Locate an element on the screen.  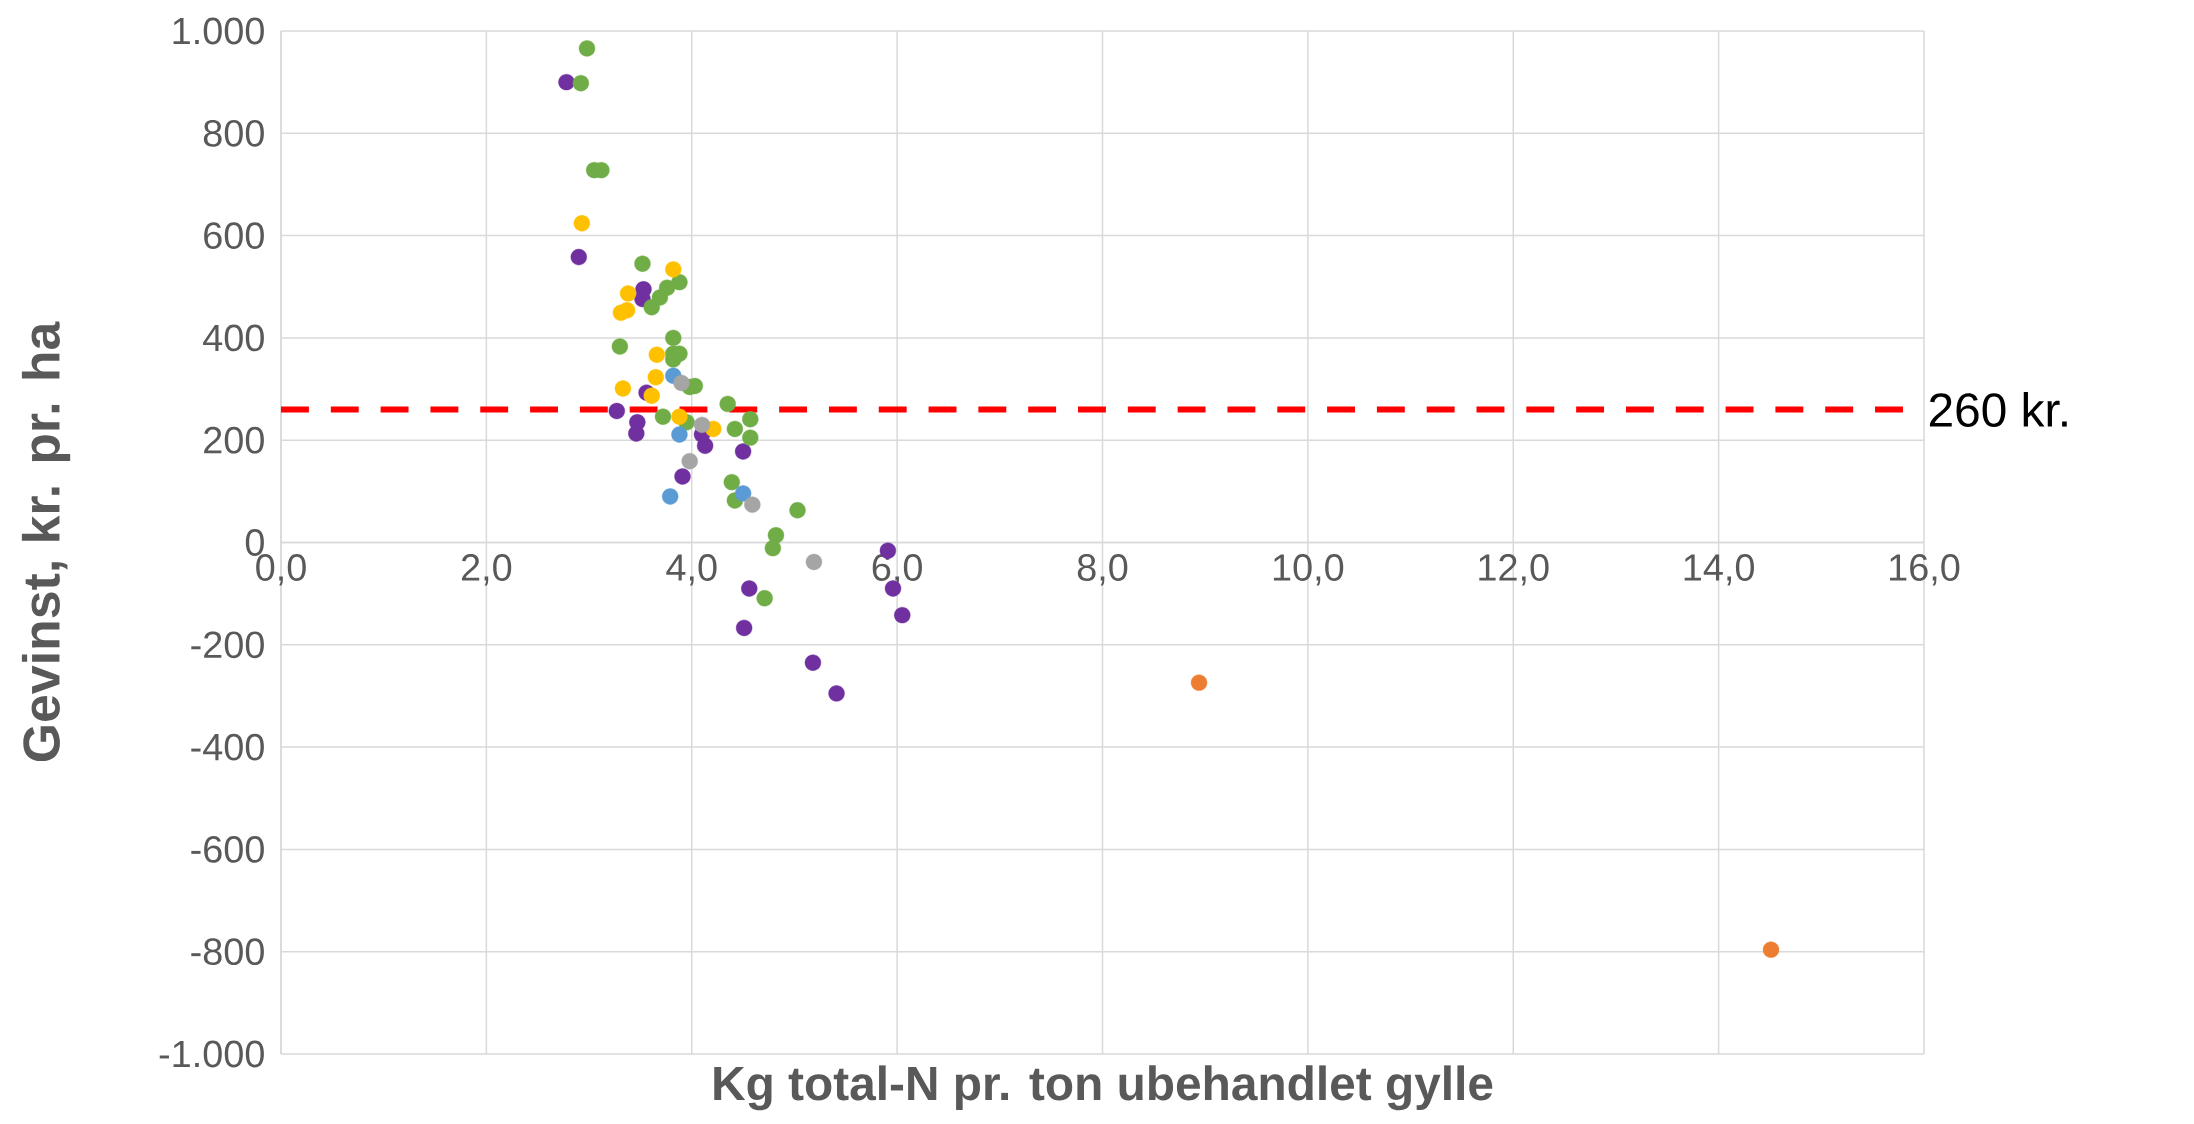
y-tick-label: 1.000 is located at coordinates (218, 31).